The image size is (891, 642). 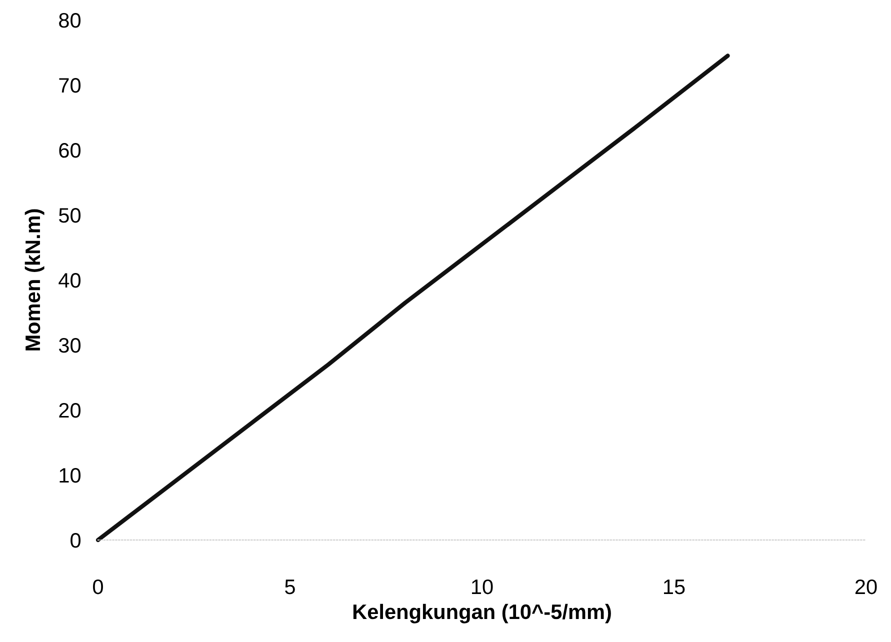 I want to click on x-tick-label: 10, so click(x=482, y=586).